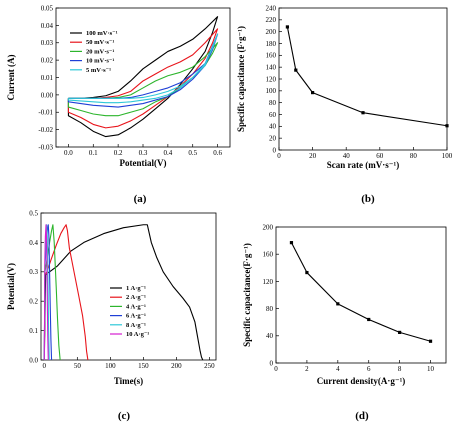  What do you see at coordinates (192, 153) in the screenshot?
I see `x-tick-label: 0.5` at bounding box center [192, 153].